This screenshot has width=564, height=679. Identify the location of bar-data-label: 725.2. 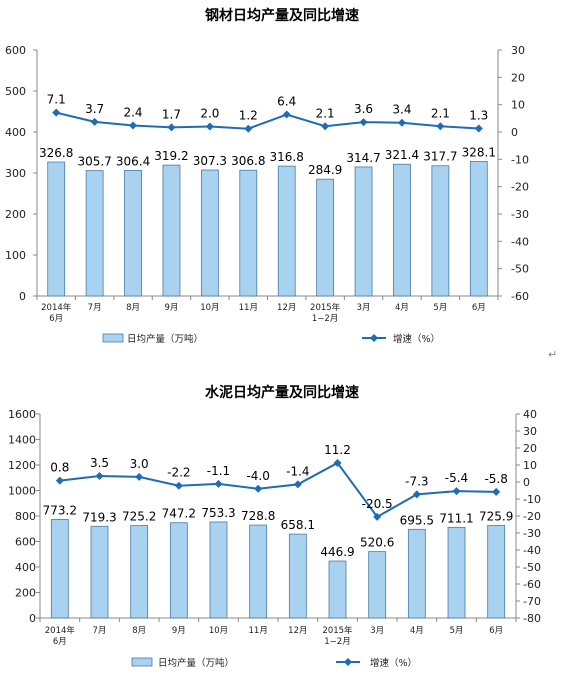
(139, 517).